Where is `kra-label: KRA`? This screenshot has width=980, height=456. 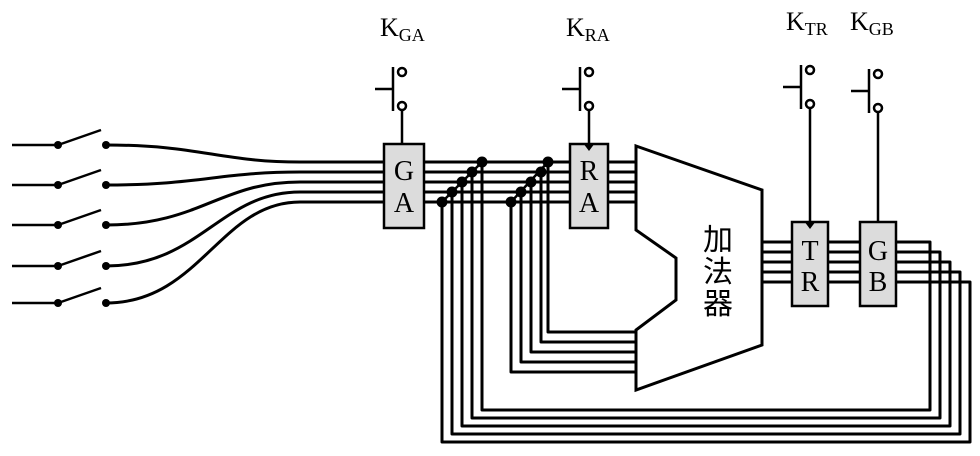 kra-label: KRA is located at coordinates (588, 29).